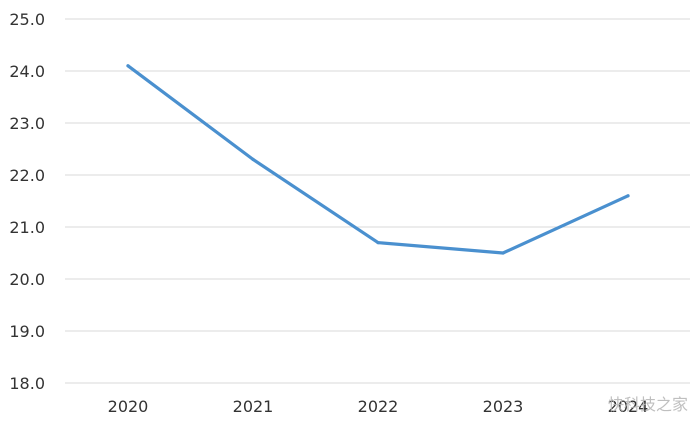 Image resolution: width=700 pixels, height=423 pixels. What do you see at coordinates (27, 123) in the screenshot?
I see `y-tick-label: 23.0` at bounding box center [27, 123].